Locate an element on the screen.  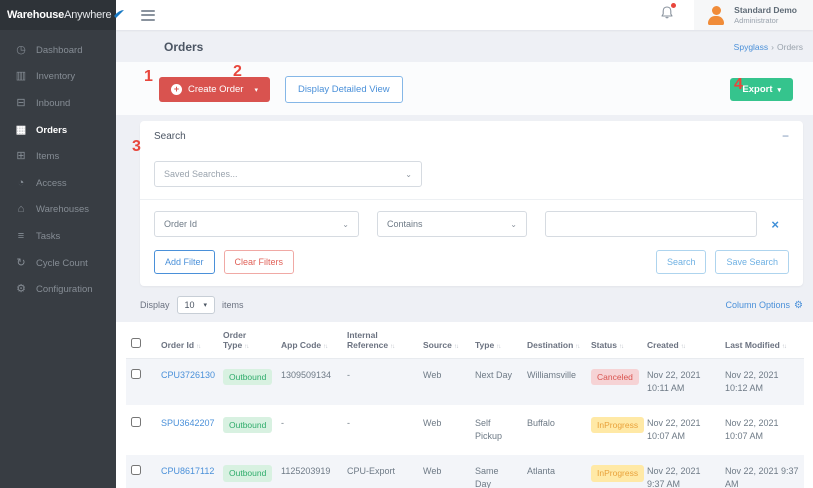
col-status: Status is located at coordinates (614, 340).